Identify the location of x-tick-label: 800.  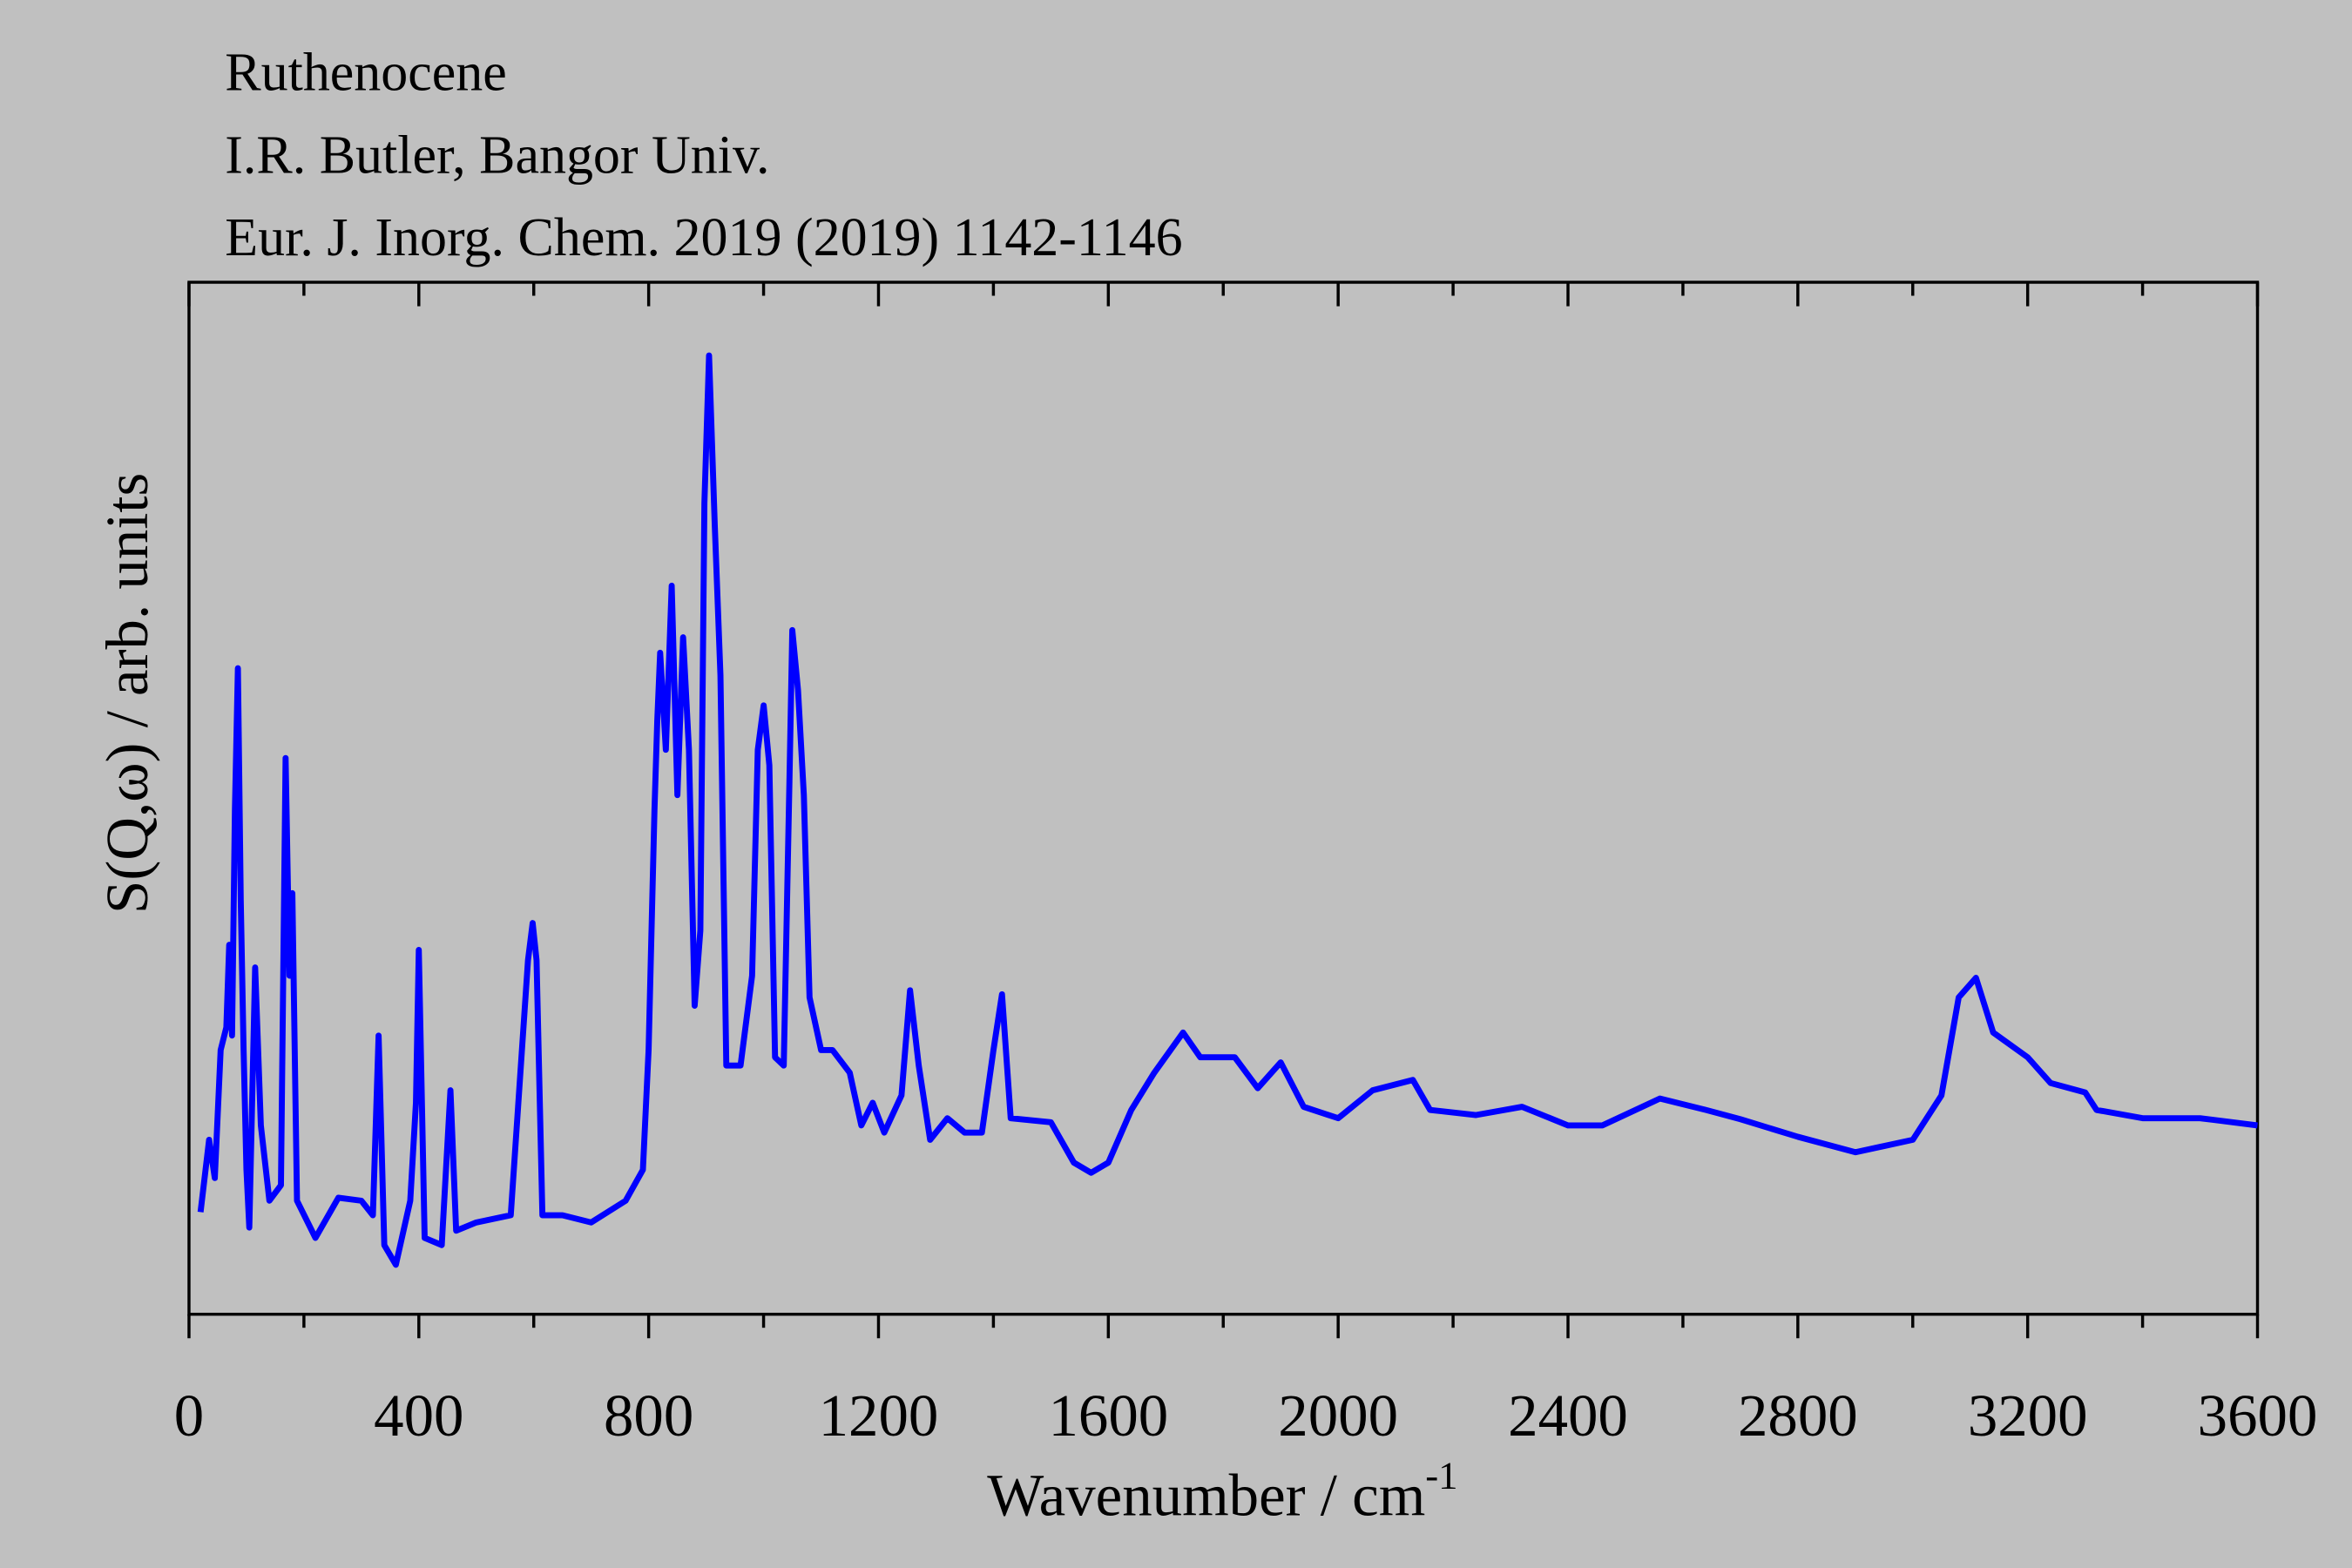
(648, 1415).